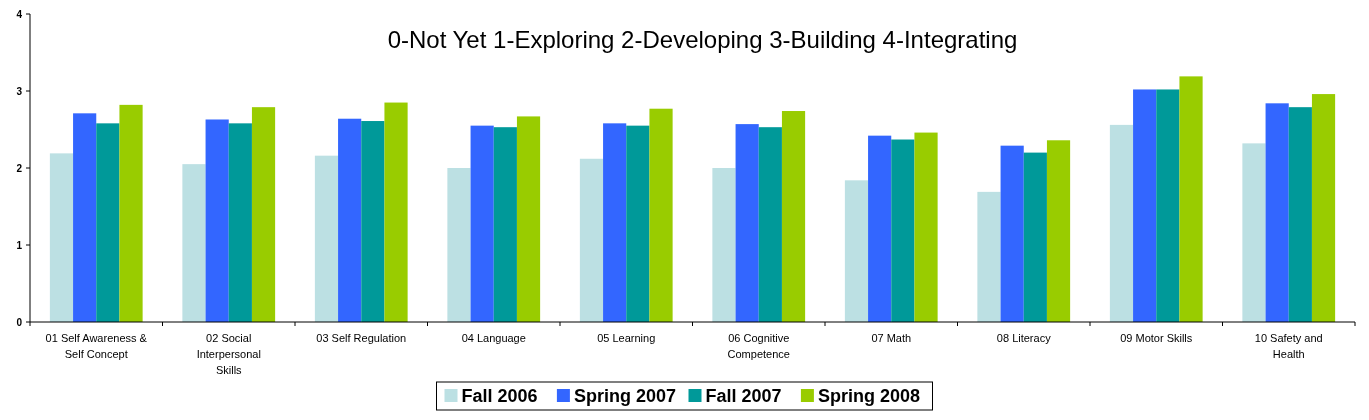 This screenshot has width=1369, height=420. What do you see at coordinates (228, 354) in the screenshot?
I see `x-tick-label: 02 Social Interpersonal Skills` at bounding box center [228, 354].